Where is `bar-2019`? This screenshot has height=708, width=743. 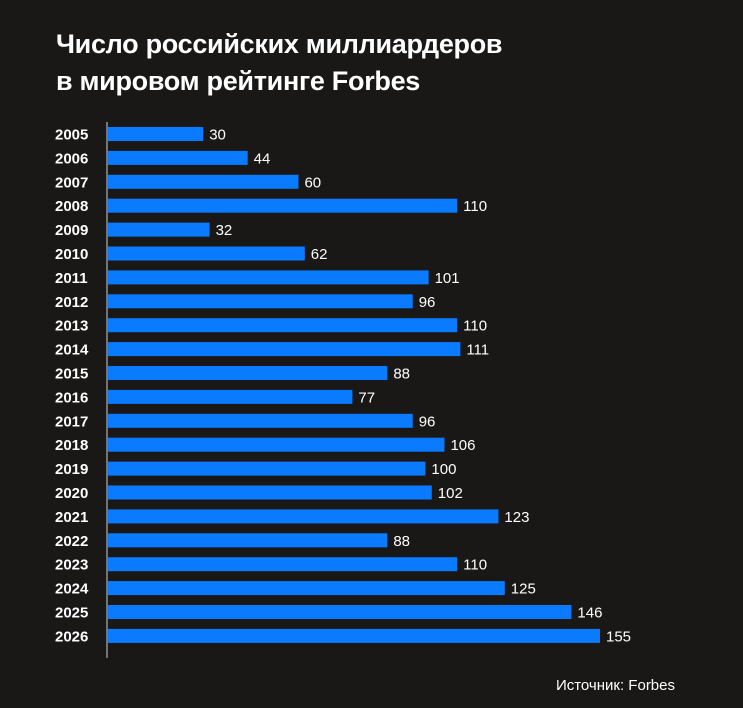 bar-2019 is located at coordinates (267, 468).